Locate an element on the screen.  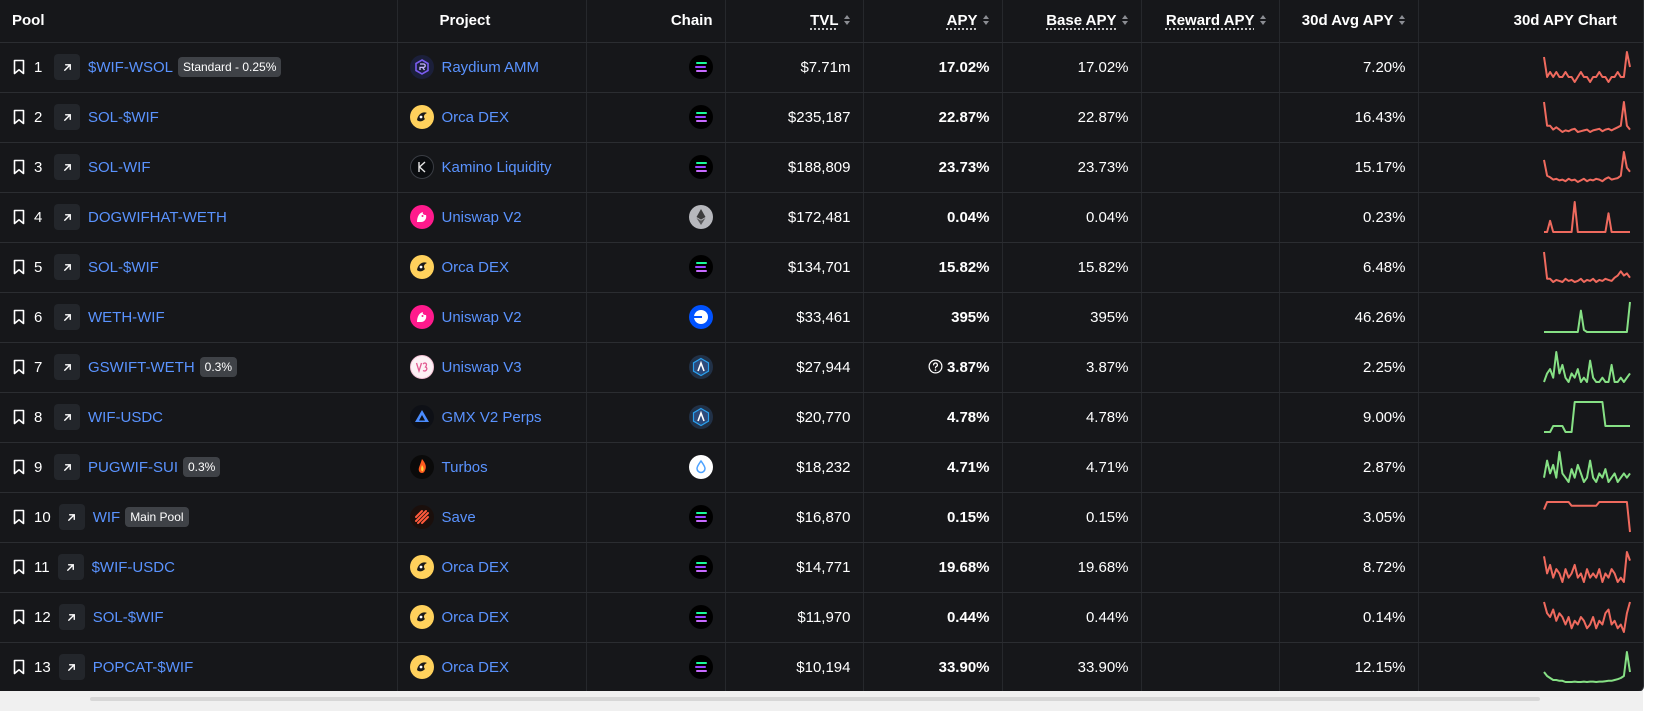
pool-rank: 2 is located at coordinates (38, 117).